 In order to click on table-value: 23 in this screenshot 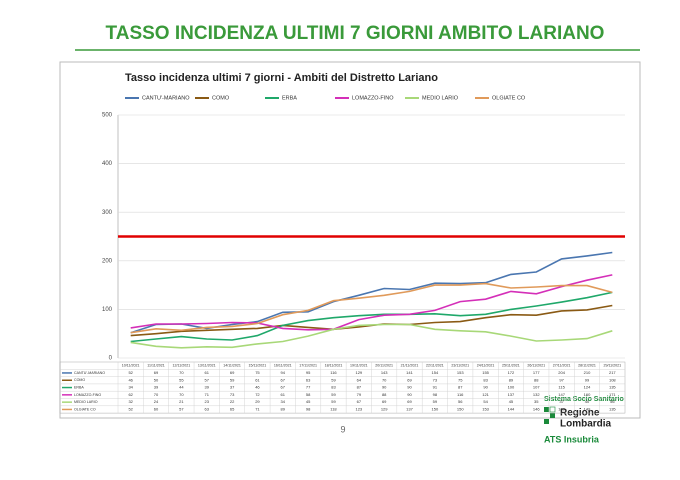, I will do `click(206, 401)`.